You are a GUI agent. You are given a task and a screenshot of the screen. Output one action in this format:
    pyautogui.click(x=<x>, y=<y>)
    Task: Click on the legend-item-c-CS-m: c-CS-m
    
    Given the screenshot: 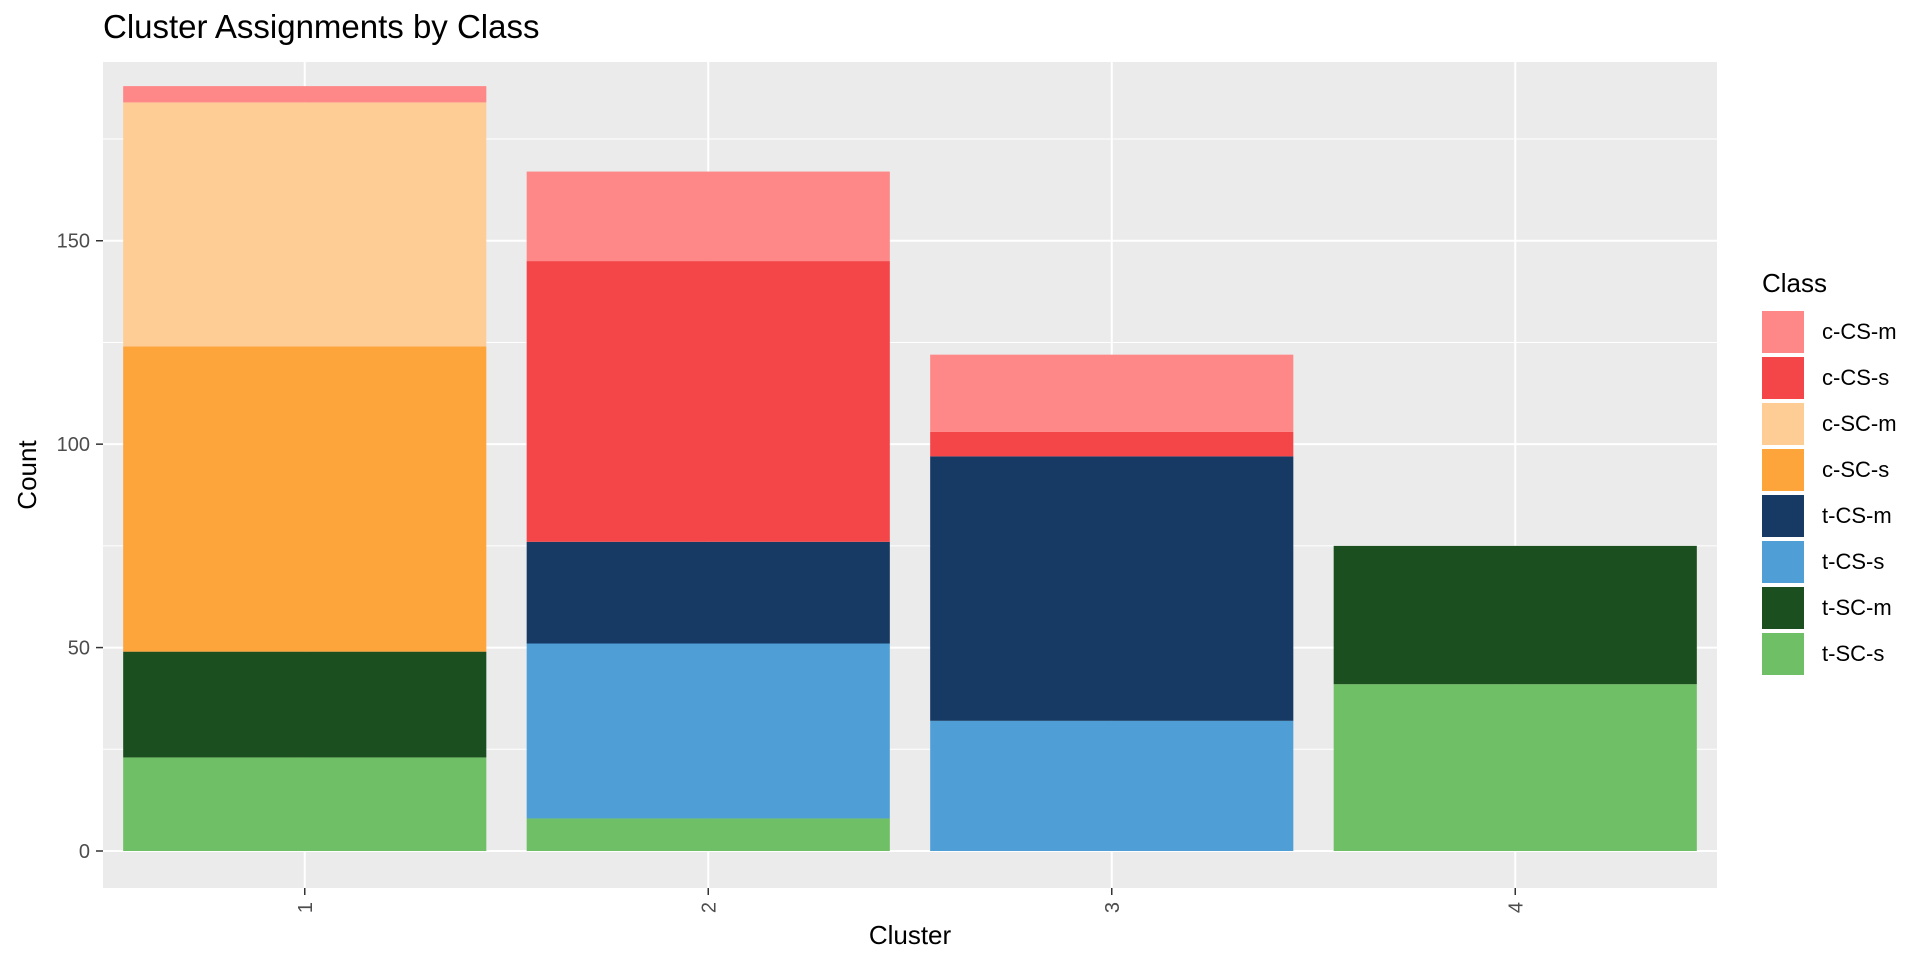 What is the action you would take?
    pyautogui.click(x=1829, y=332)
    